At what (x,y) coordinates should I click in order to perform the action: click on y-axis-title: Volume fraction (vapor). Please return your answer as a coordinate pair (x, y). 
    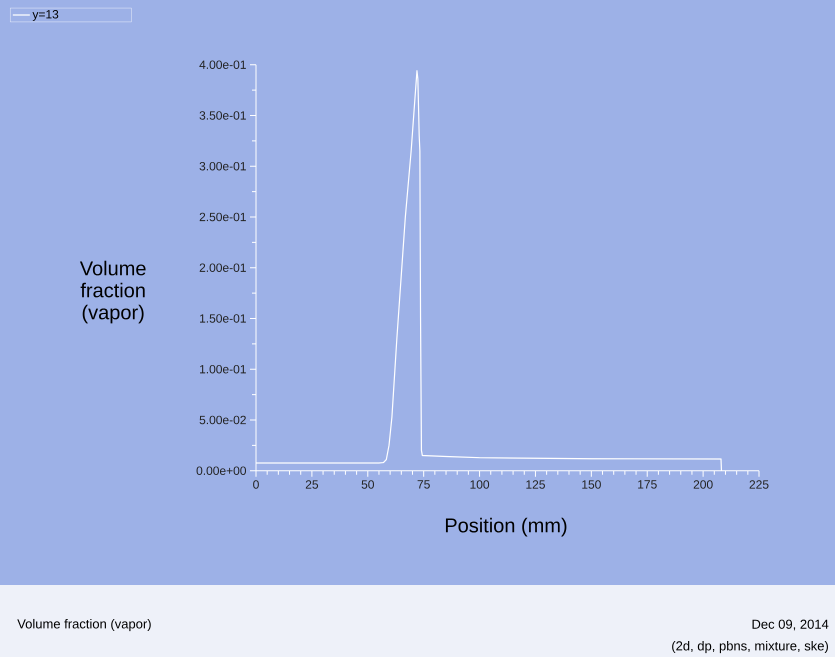
    Looking at the image, I should click on (113, 292).